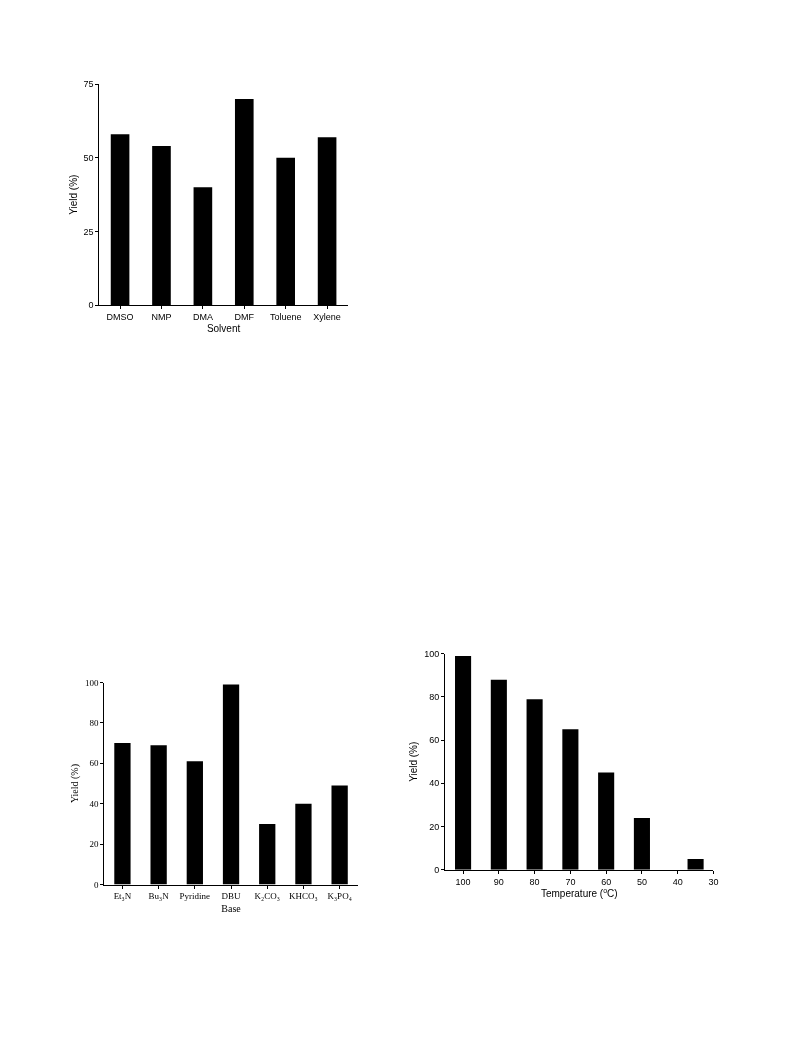 This screenshot has width=793, height=1053. What do you see at coordinates (303, 896) in the screenshot?
I see `x-tick-label: KHCO₃` at bounding box center [303, 896].